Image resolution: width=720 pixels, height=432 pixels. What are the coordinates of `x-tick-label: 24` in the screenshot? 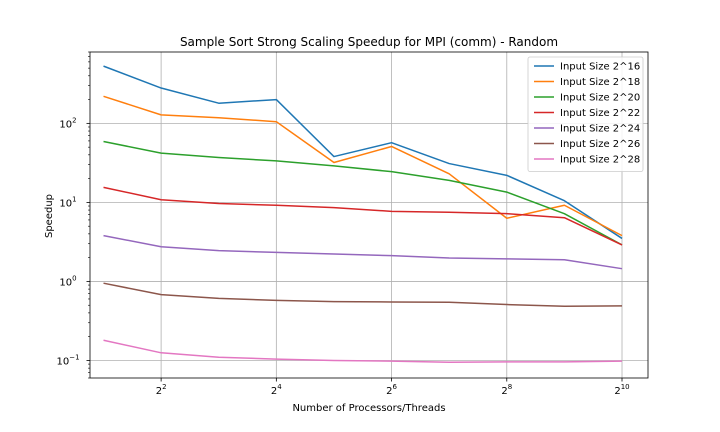 It's located at (276, 390).